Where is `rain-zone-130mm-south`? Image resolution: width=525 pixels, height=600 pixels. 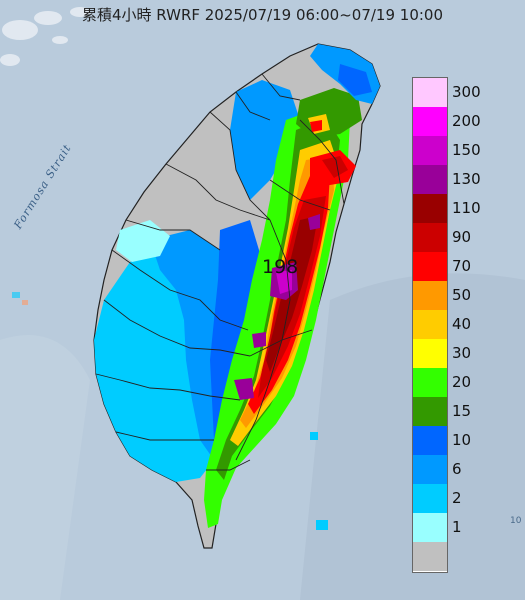 rain-zone-130mm-south is located at coordinates (244, 389).